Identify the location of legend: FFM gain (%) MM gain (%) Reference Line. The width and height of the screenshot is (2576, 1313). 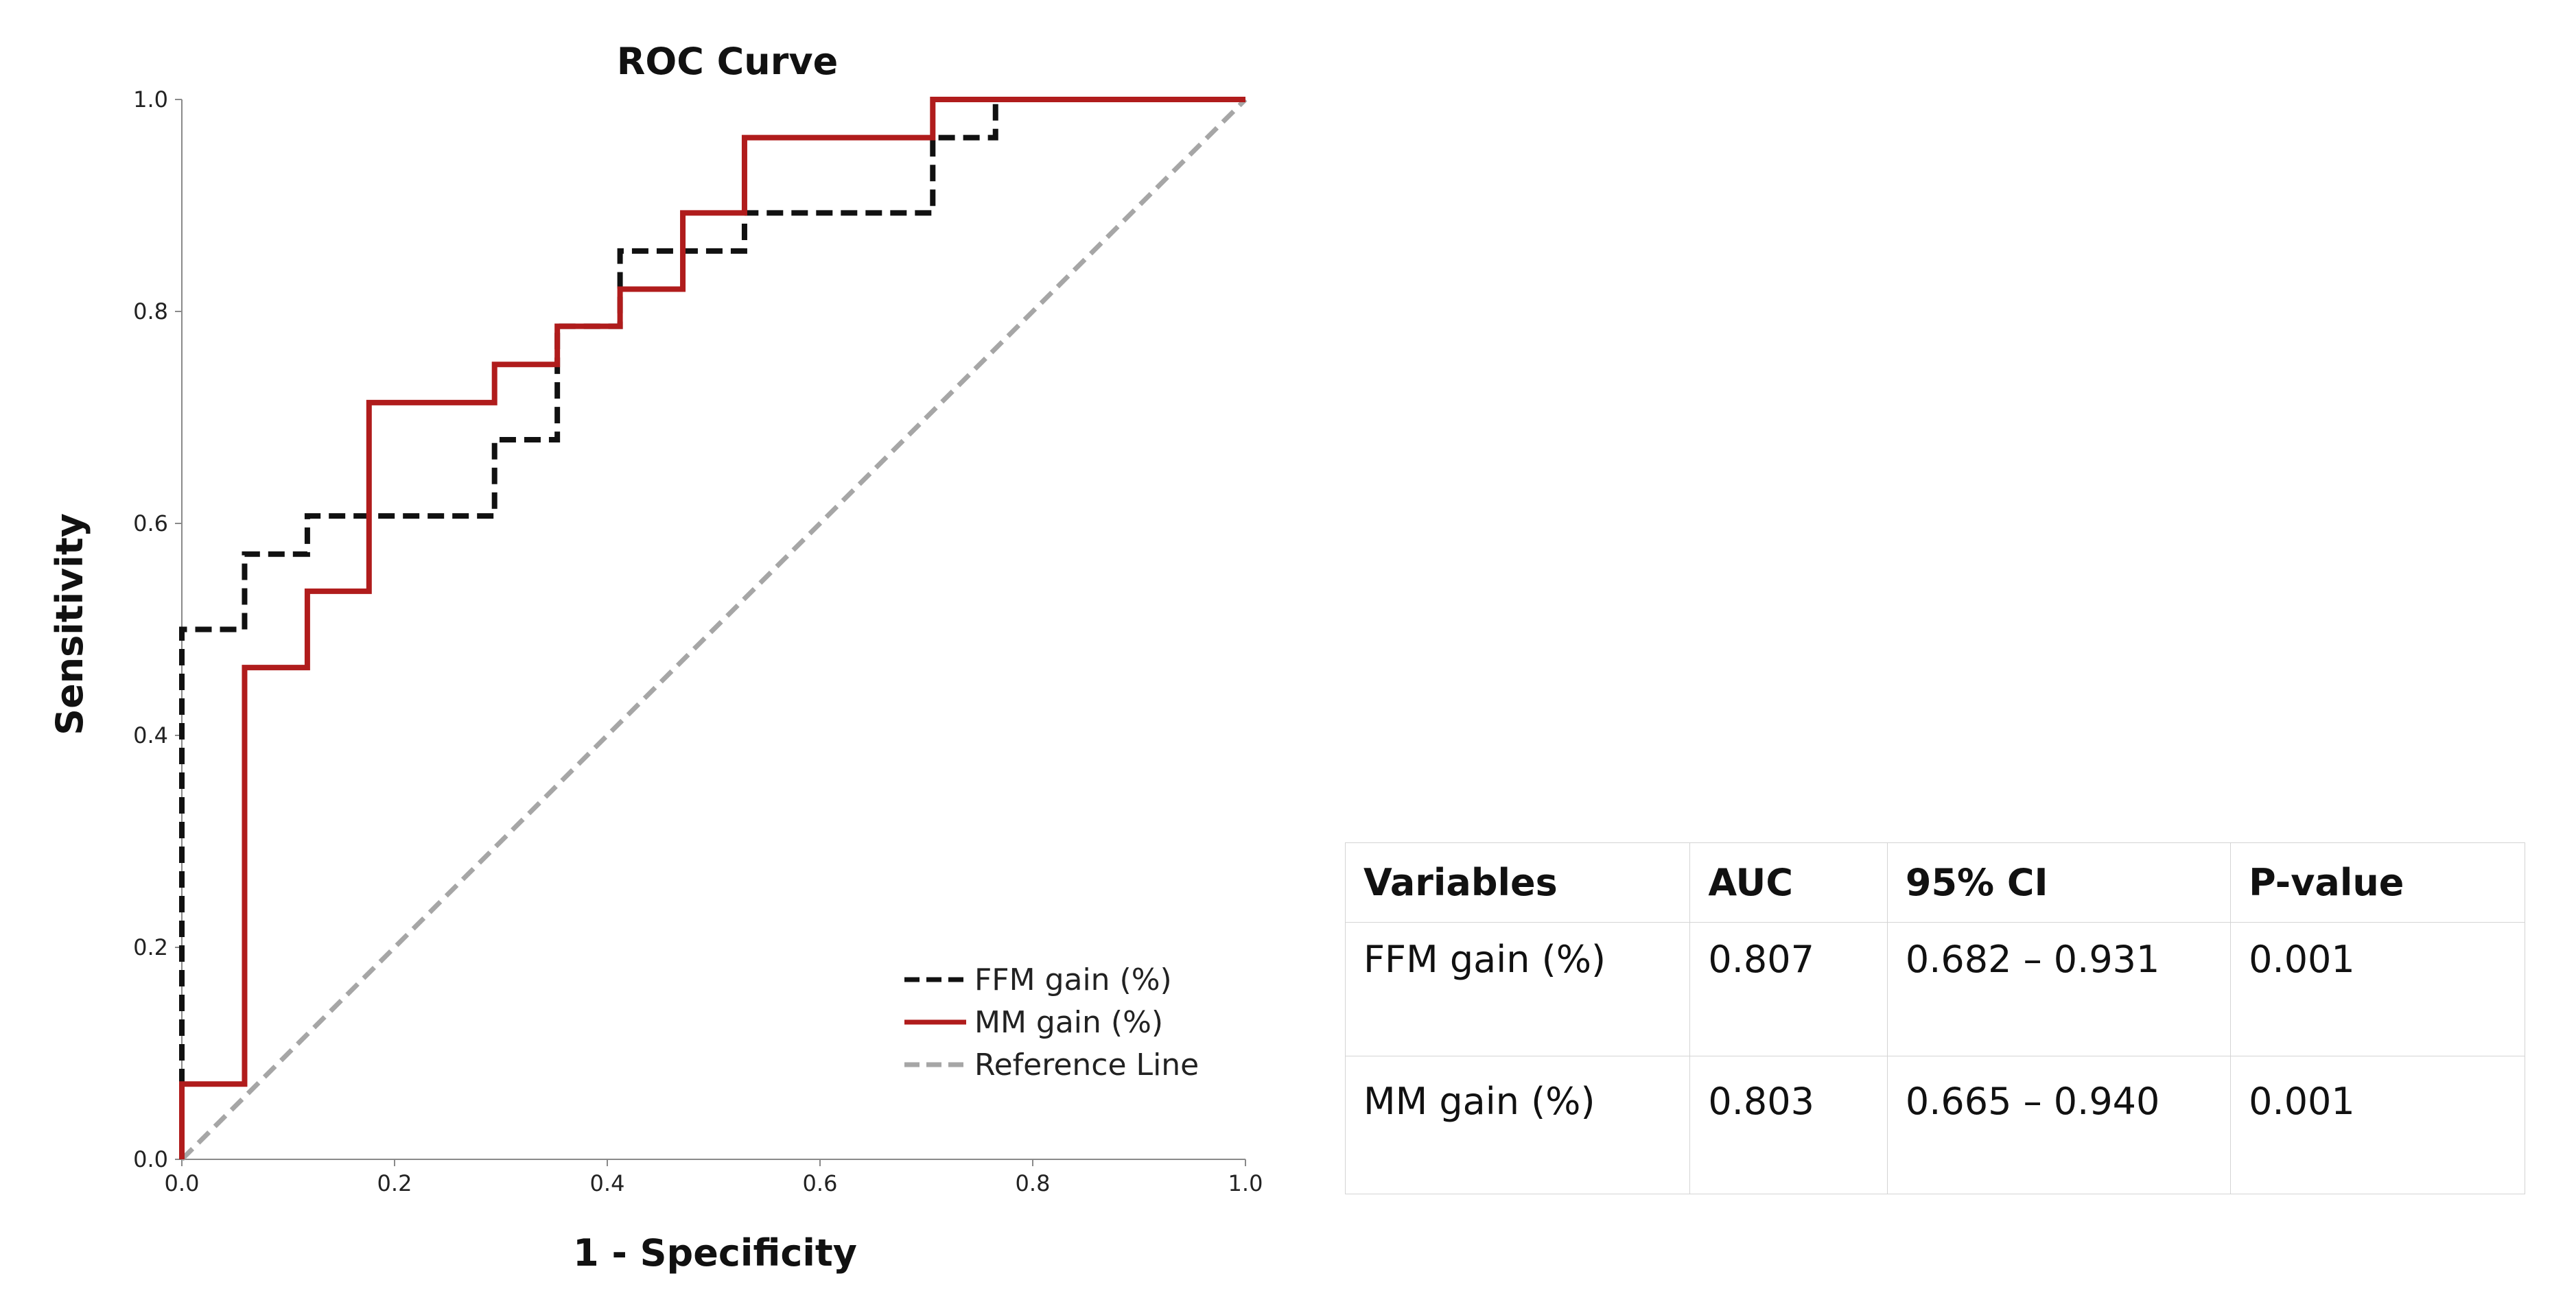
(1051, 1023).